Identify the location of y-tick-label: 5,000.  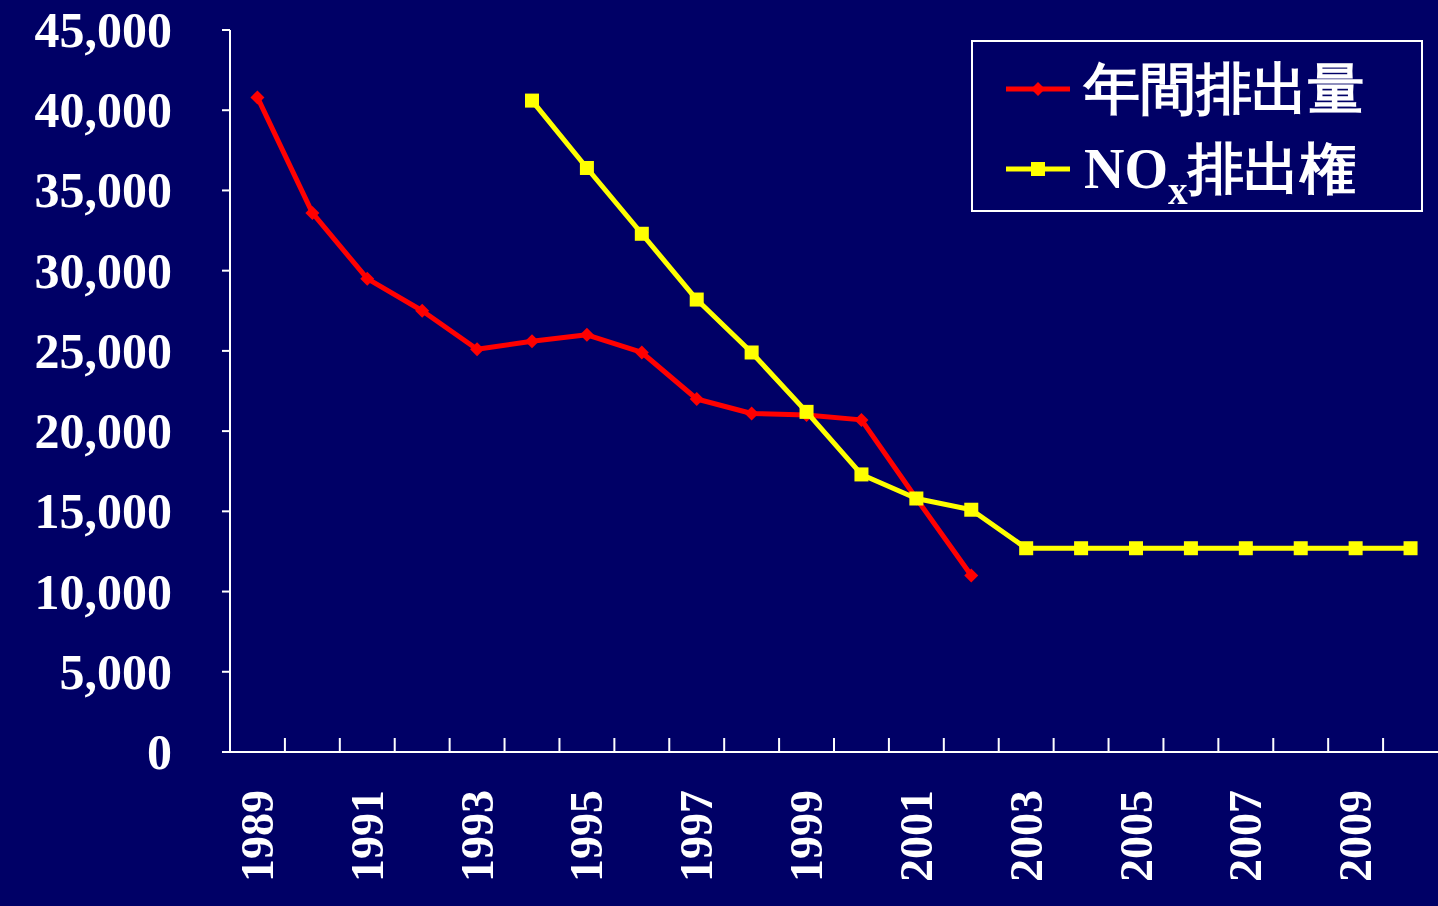
(115, 671).